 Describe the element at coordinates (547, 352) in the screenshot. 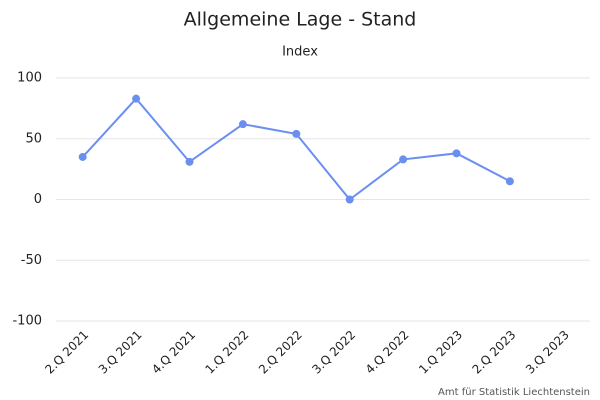

I see `x-tick-label: 3.Q 2023` at that location.